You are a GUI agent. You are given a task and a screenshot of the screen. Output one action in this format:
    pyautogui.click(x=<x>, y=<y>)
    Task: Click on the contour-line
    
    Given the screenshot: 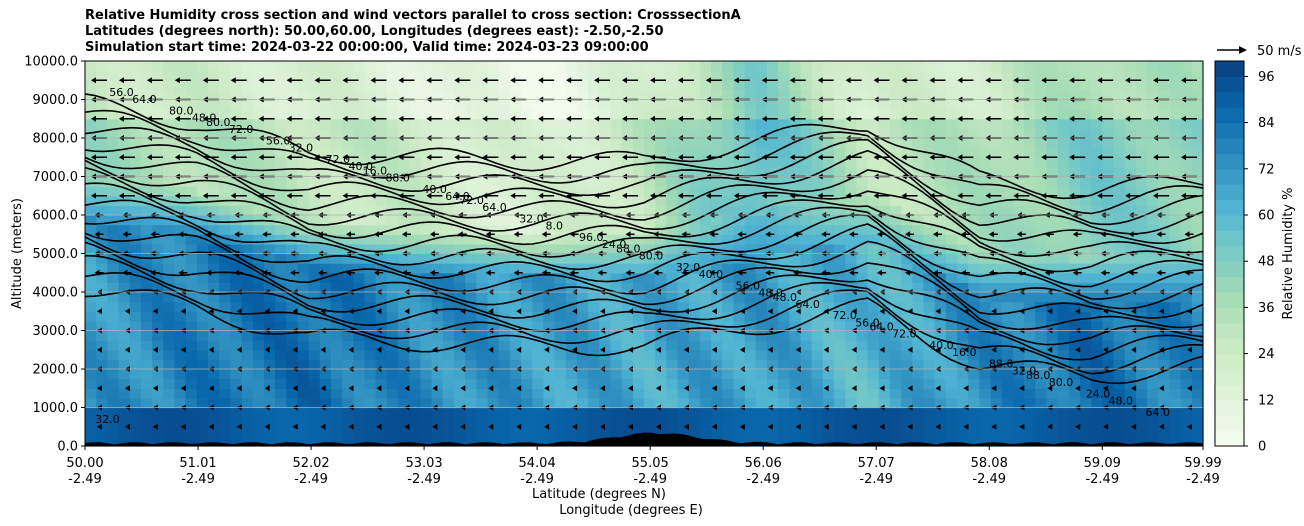 What is the action you would take?
    pyautogui.click(x=644, y=189)
    